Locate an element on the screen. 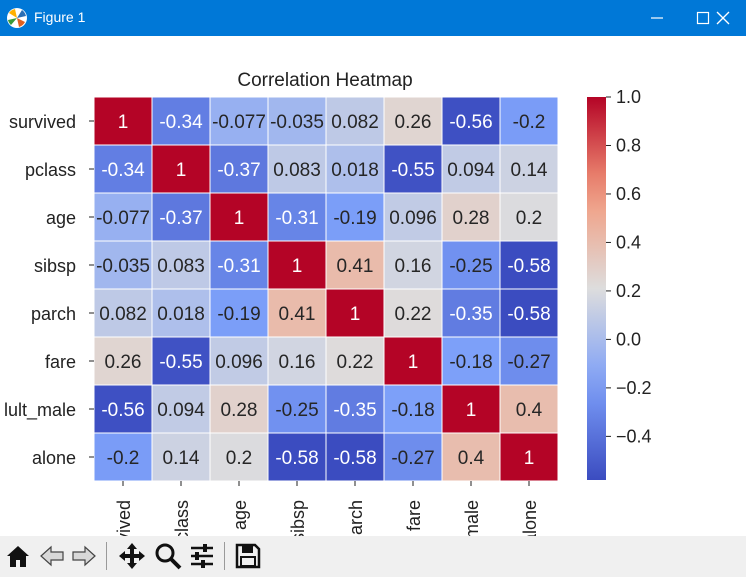 The image size is (746, 577). cell-value-label: 0.094 is located at coordinates (471, 170).